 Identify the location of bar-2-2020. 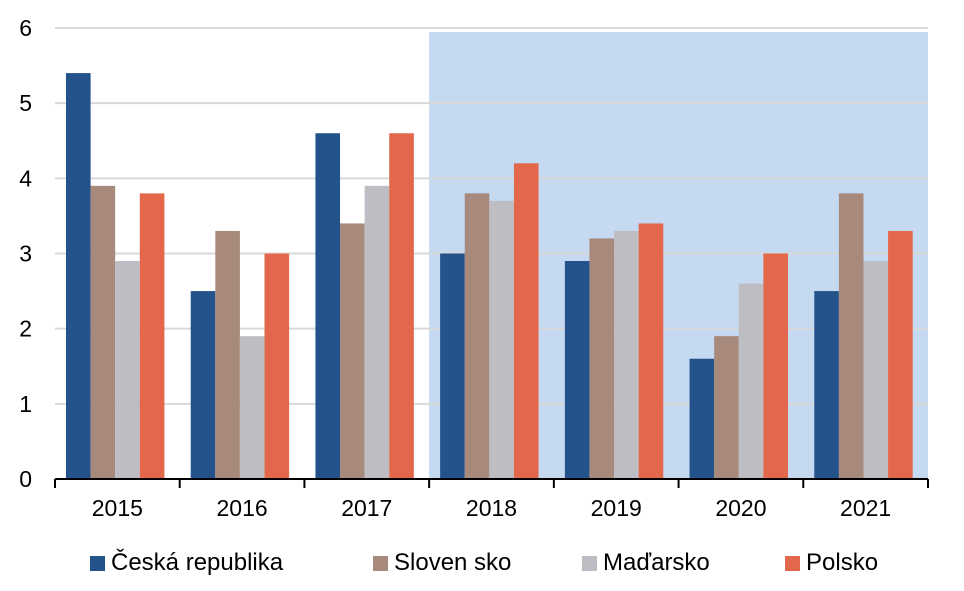
(726, 407).